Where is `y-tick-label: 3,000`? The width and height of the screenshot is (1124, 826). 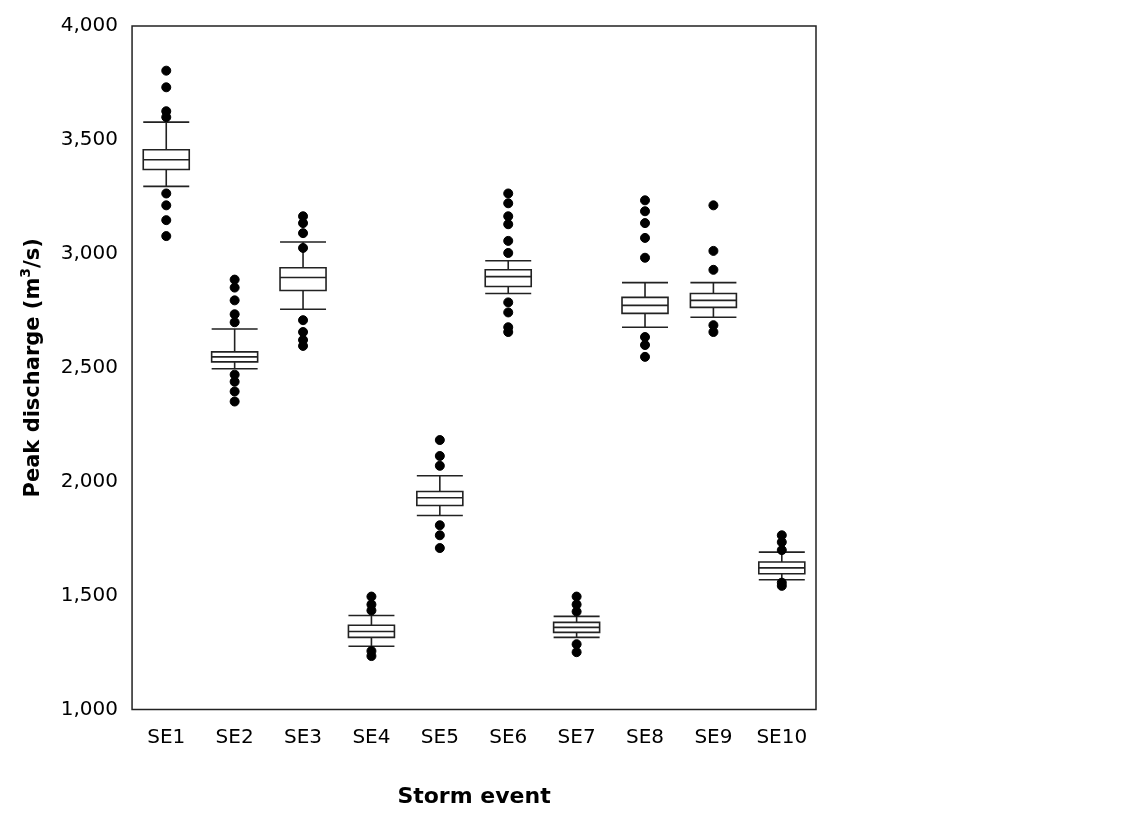
y-tick-label: 3,000 is located at coordinates (89, 252).